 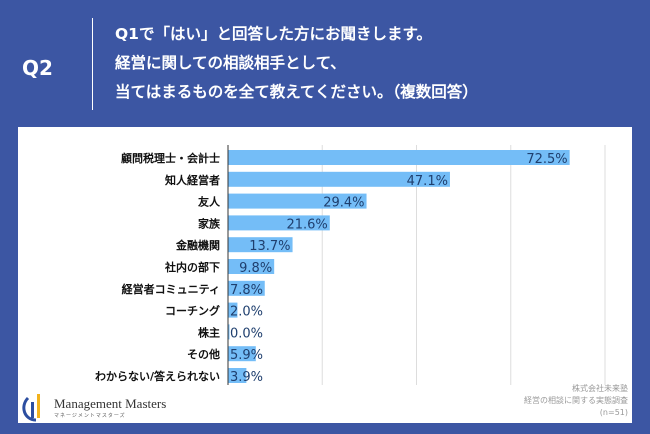 I want to click on logo-name: Management Masters, so click(x=110, y=403).